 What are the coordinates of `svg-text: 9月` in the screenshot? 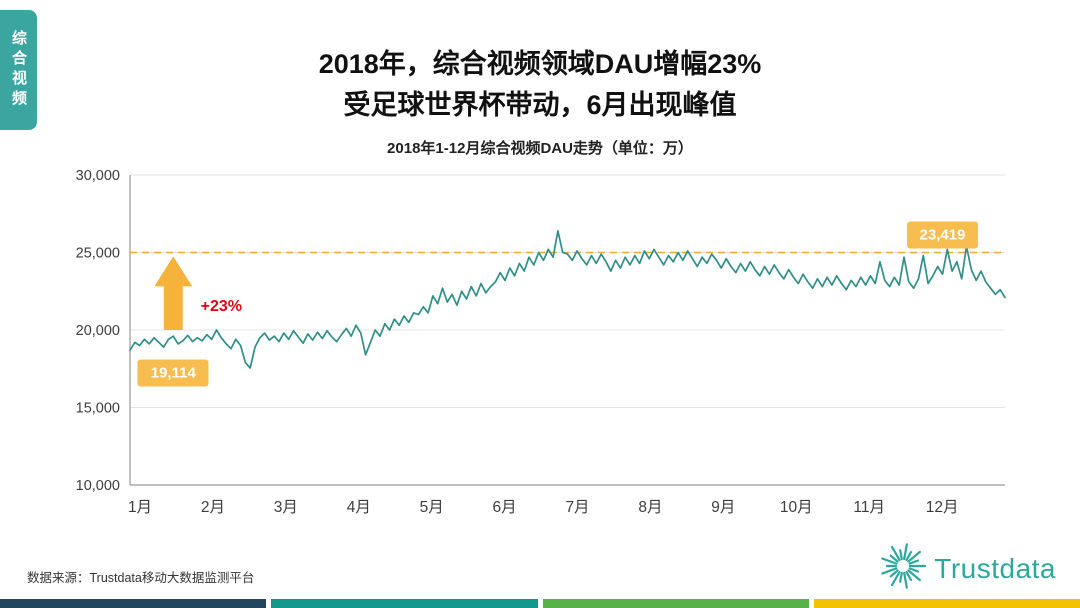 It's located at (723, 507).